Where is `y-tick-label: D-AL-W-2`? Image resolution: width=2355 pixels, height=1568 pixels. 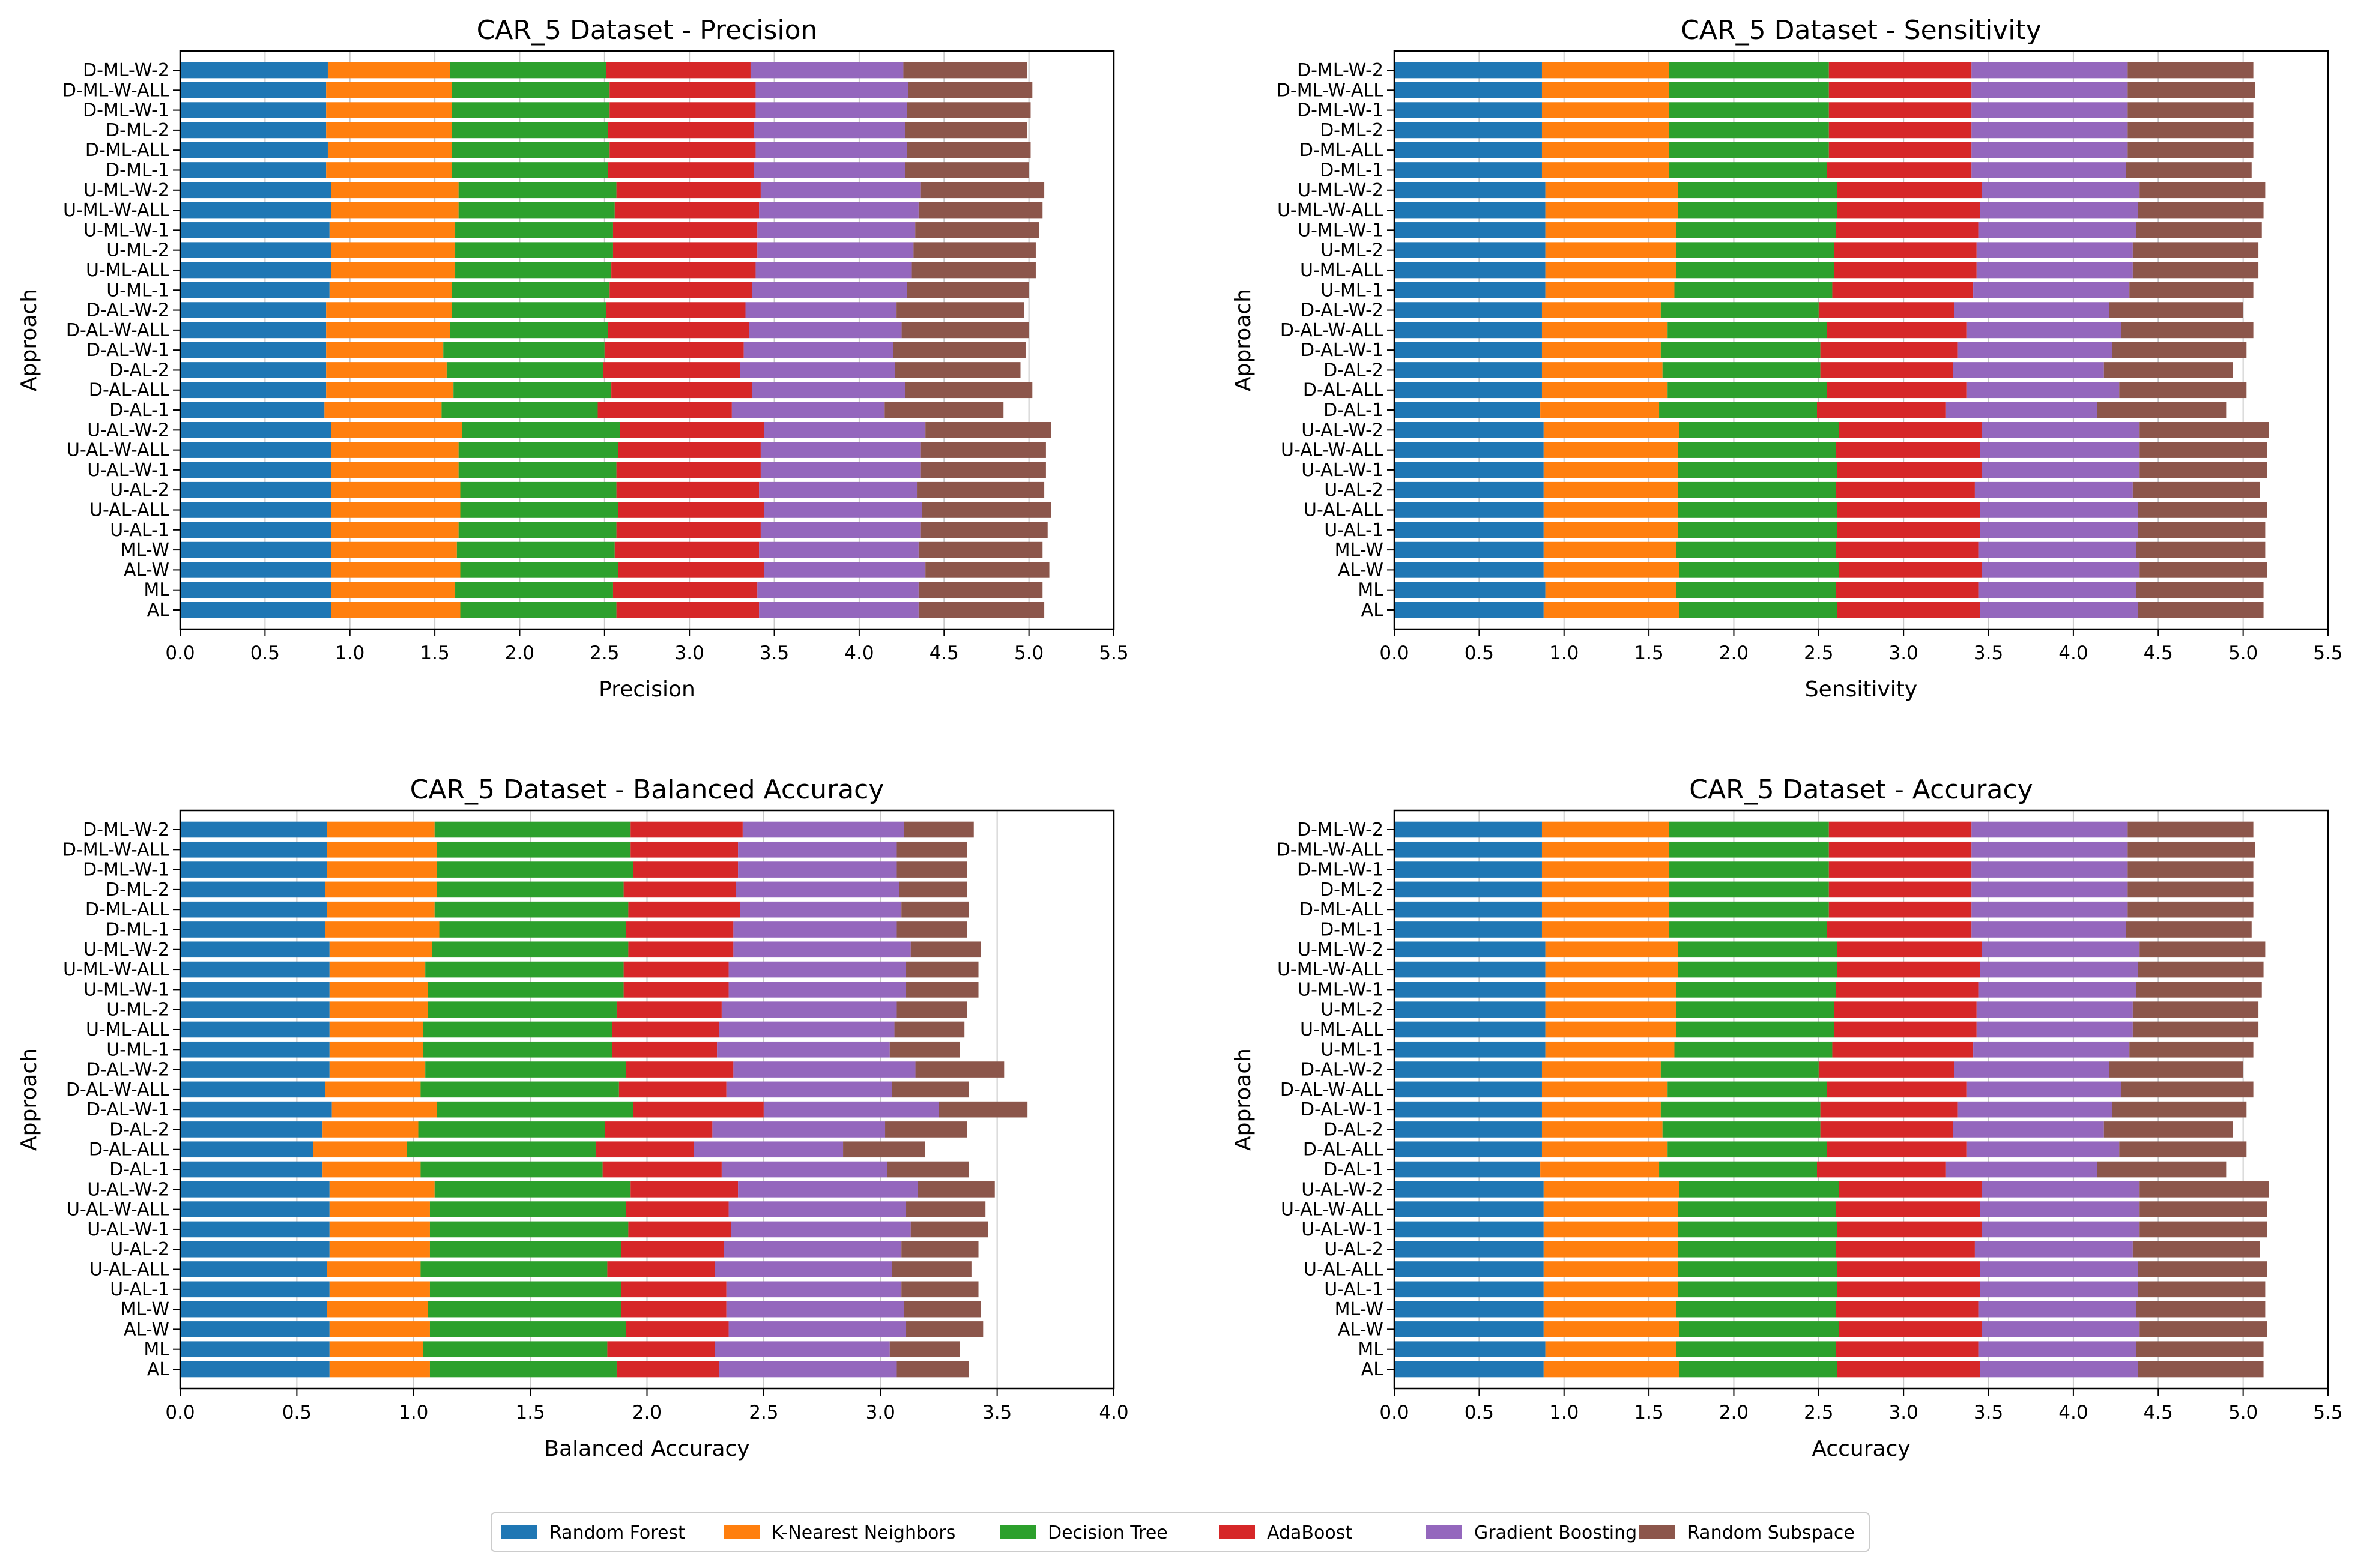
y-tick-label: D-AL-W-2 is located at coordinates (128, 1070).